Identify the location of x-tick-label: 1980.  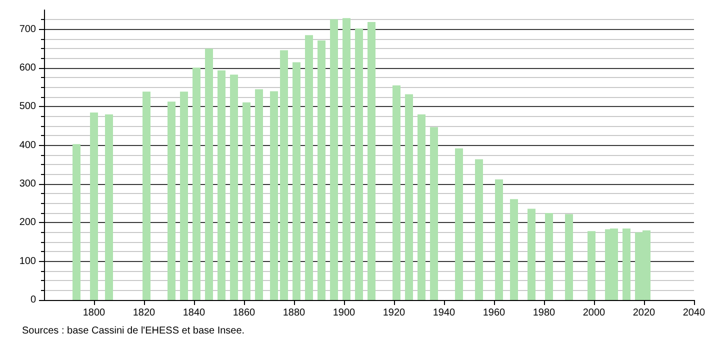
(544, 313).